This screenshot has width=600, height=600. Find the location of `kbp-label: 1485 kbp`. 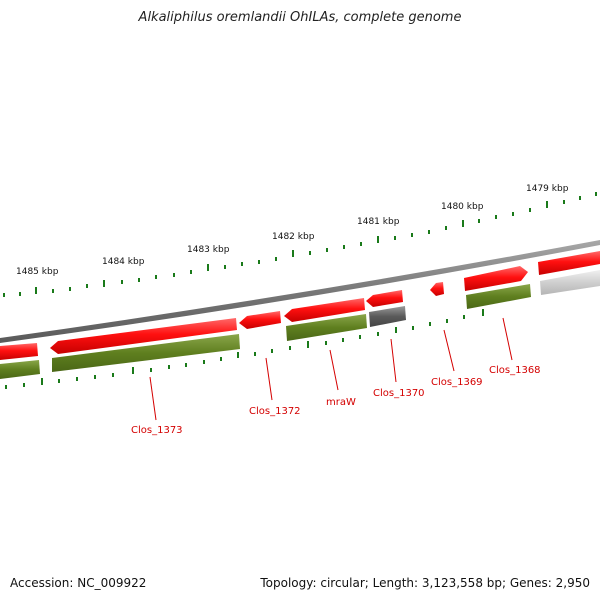

kbp-label: 1485 kbp is located at coordinates (37, 272).